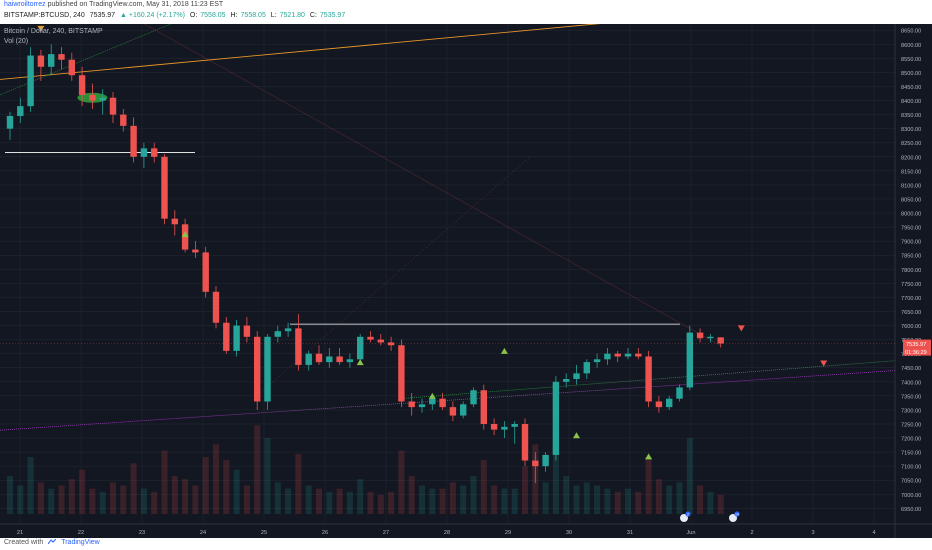 This screenshot has width=932, height=550. I want to click on x-tick-label-9: 30, so click(569, 533).